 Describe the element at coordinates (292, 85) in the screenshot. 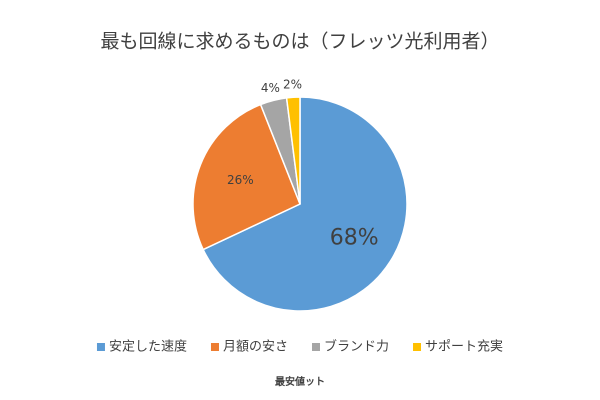

I see `data-label: 2%` at that location.